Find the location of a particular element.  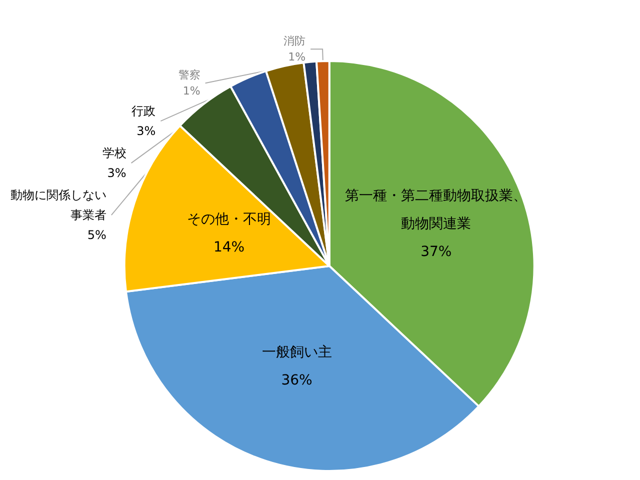

slice-label: その他・不明 is located at coordinates (229, 219).